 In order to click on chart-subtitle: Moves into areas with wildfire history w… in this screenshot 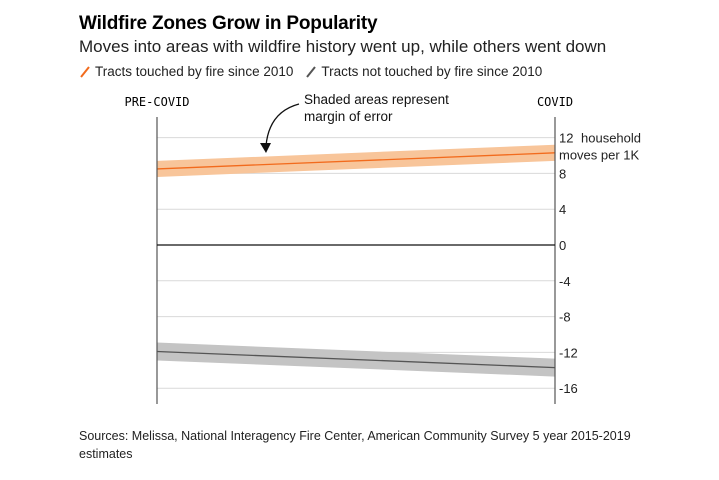, I will do `click(343, 46)`.